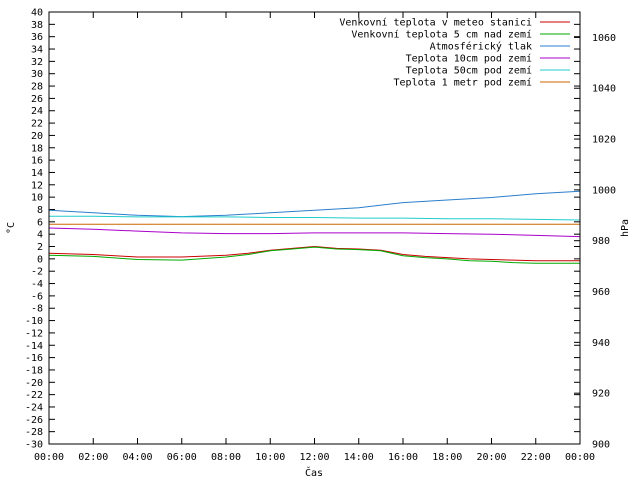  Describe the element at coordinates (40, 210) in the screenshot. I see `y-tick-label: 8` at that location.